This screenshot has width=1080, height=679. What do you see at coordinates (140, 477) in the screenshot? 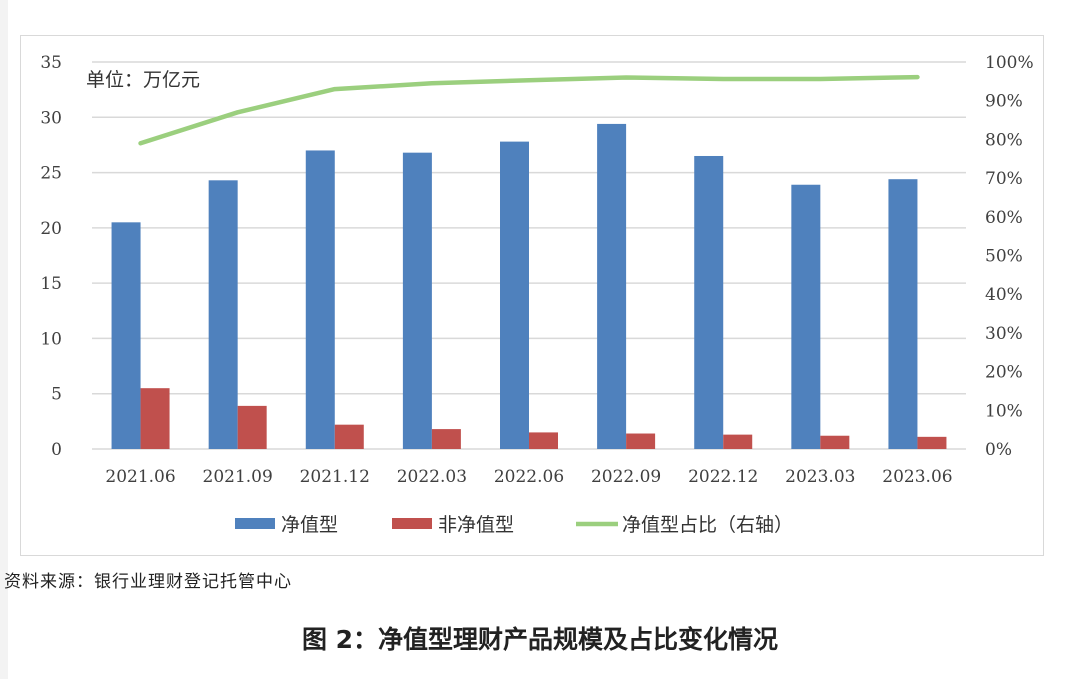
I see `x-tick-label: 2021.06` at bounding box center [140, 477].